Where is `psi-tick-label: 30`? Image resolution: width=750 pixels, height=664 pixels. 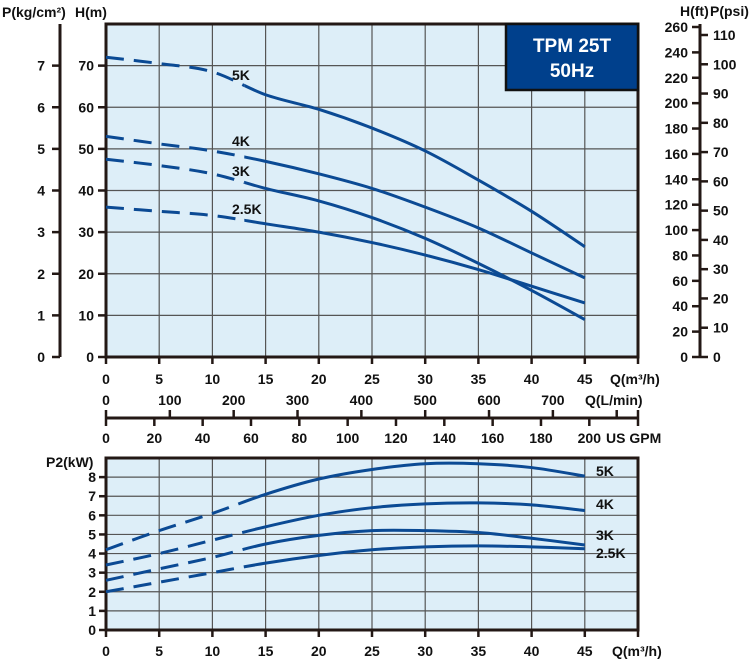 psi-tick-label: 30 is located at coordinates (721, 269).